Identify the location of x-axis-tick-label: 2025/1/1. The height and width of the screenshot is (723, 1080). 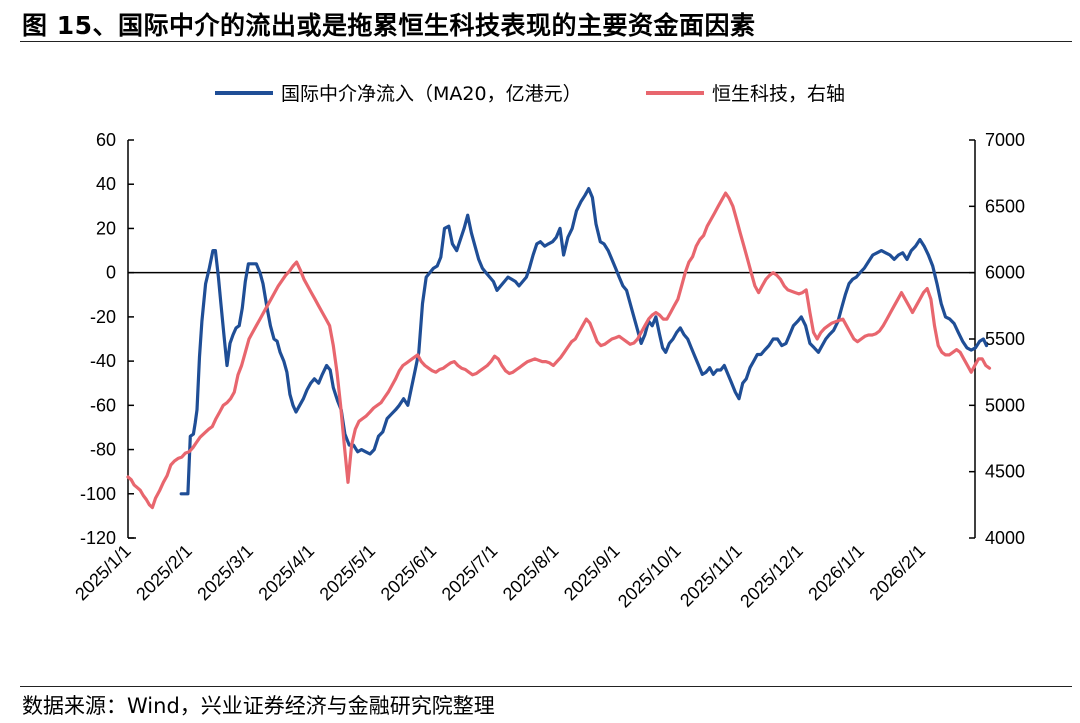
(103, 573).